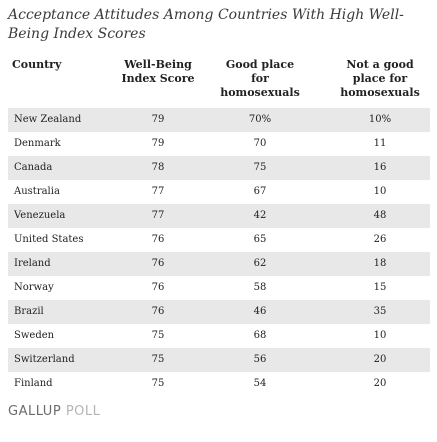 This screenshot has width=437, height=442. I want to click on cell-country: Switzerland, so click(44, 359).